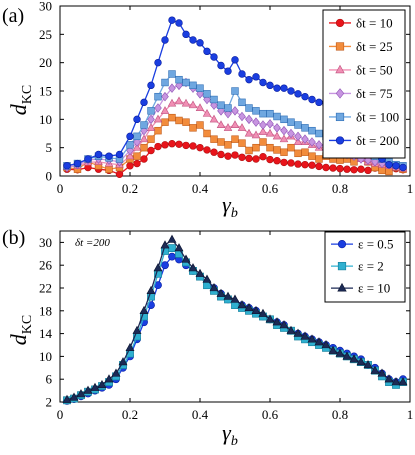 This screenshot has height=455, width=415. What do you see at coordinates (374, 22) in the screenshot?
I see `legend-label: δt = 10` at bounding box center [374, 22].